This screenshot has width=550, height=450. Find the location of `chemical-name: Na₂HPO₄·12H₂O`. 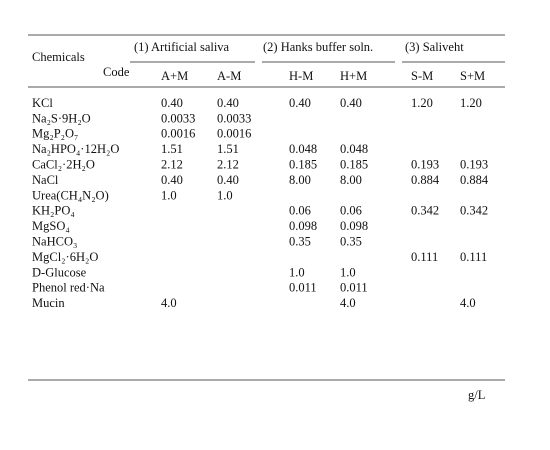

chemical-name: Na₂HPO₄·12H₂O is located at coordinates (75, 149).